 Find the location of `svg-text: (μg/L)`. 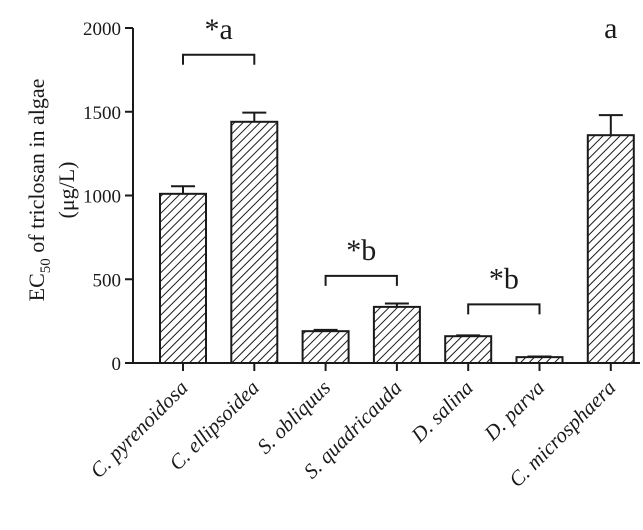

svg-text: (μg/L) is located at coordinates (66, 190).